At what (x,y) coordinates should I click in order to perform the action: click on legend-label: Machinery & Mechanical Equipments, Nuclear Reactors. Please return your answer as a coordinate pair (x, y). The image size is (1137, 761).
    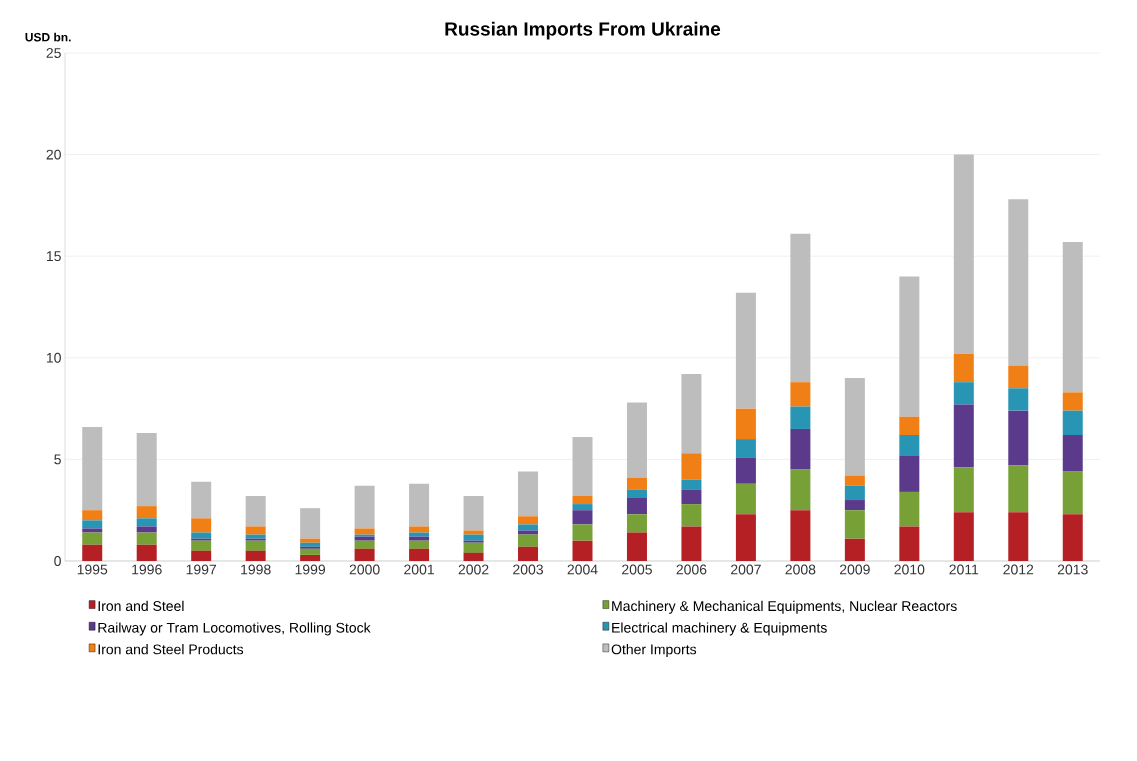
    Looking at the image, I should click on (784, 607).